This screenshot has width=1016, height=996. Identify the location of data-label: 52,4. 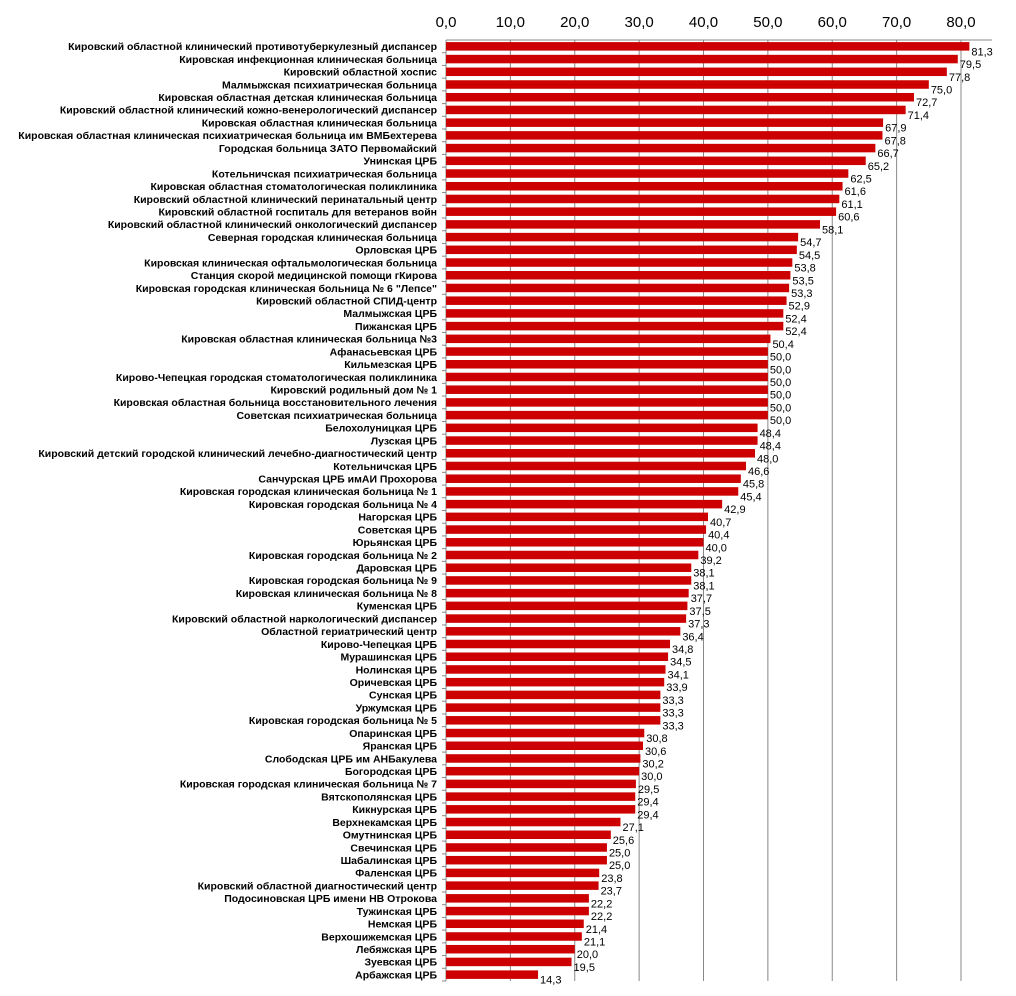
(795, 319).